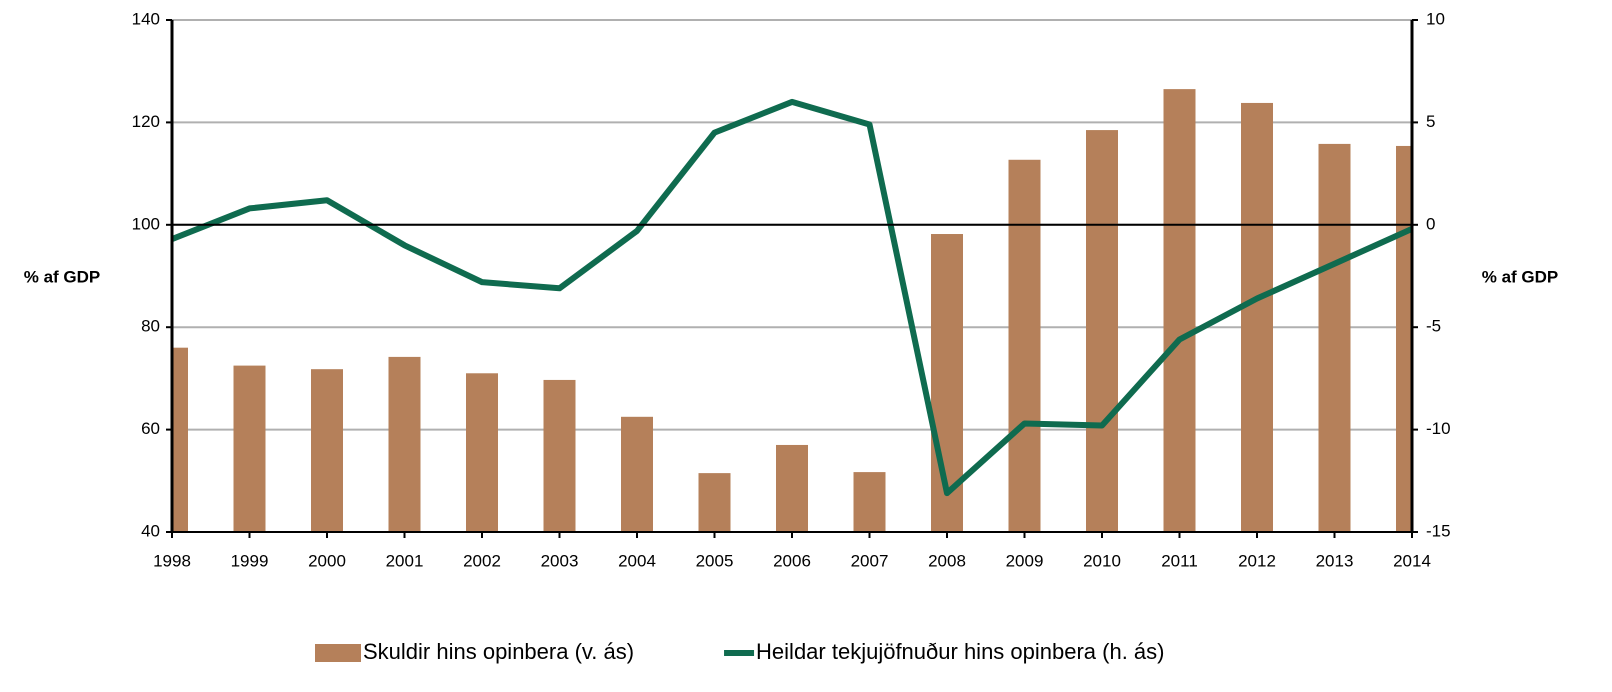 Image resolution: width=1612 pixels, height=692 pixels. What do you see at coordinates (482, 560) in the screenshot?
I see `x-tick-label: 2002` at bounding box center [482, 560].